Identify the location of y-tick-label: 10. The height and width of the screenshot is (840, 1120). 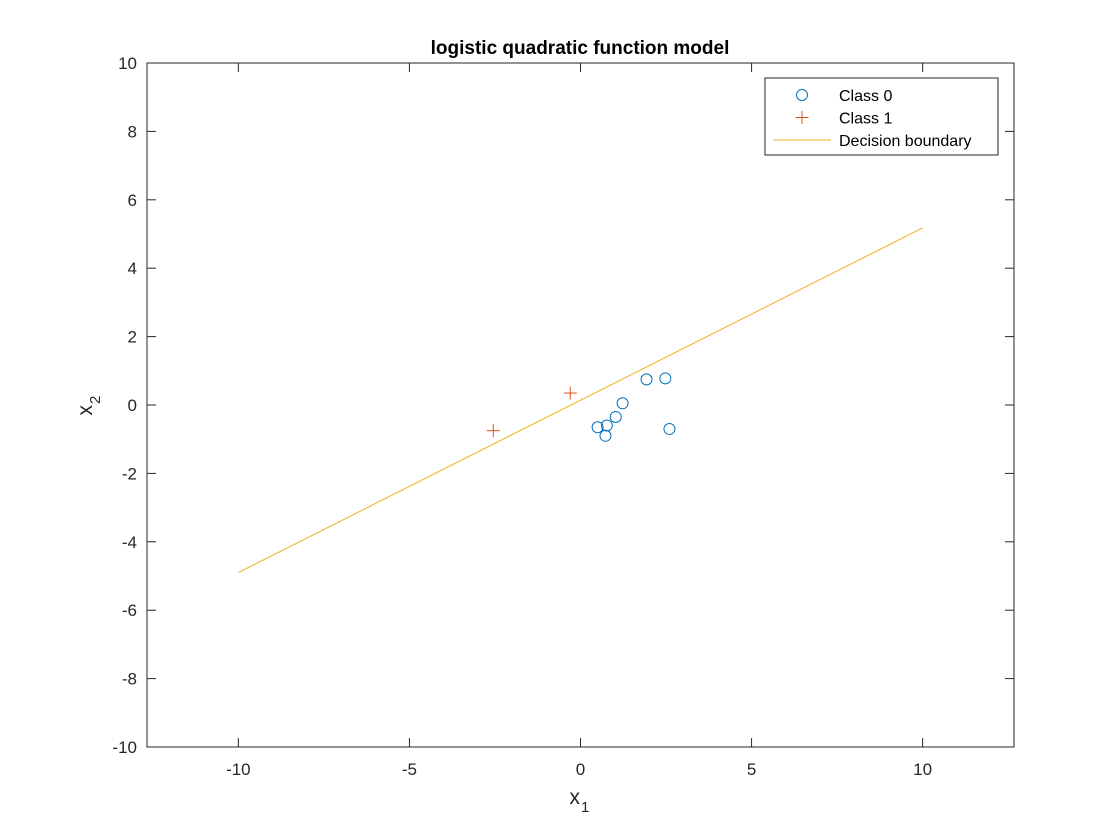
(127, 63).